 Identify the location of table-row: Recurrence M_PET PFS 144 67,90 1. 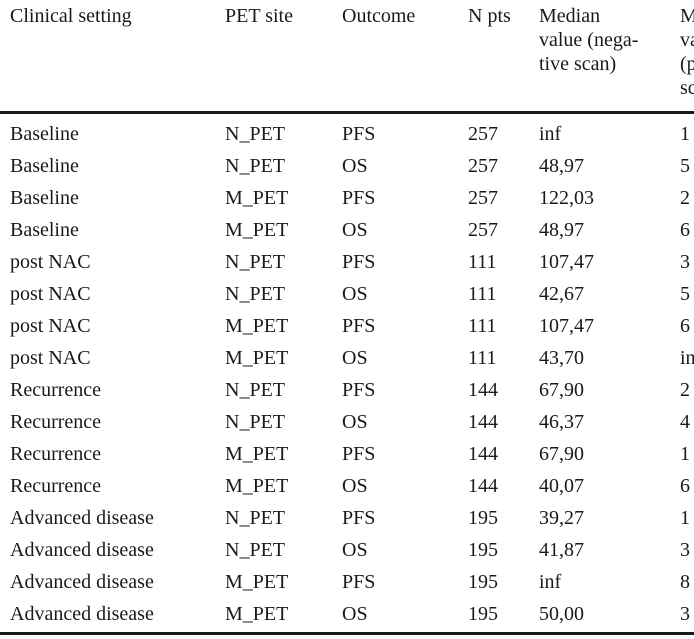
(347, 454).